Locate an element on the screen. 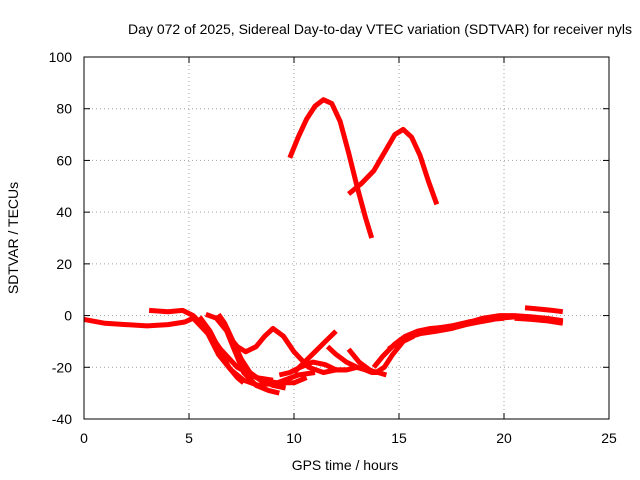  y-tick-label: -40 is located at coordinates (62, 419).